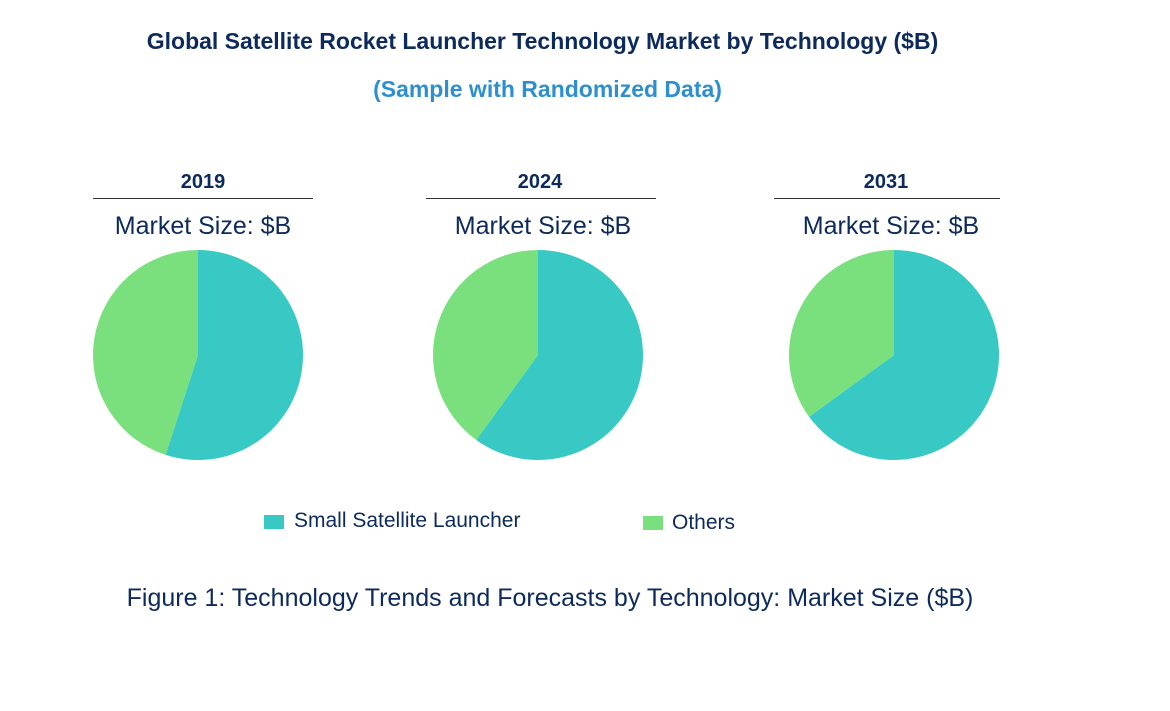 The width and height of the screenshot is (1170, 711). What do you see at coordinates (145, 352) in the screenshot?
I see `pie-slice-2019-others` at bounding box center [145, 352].